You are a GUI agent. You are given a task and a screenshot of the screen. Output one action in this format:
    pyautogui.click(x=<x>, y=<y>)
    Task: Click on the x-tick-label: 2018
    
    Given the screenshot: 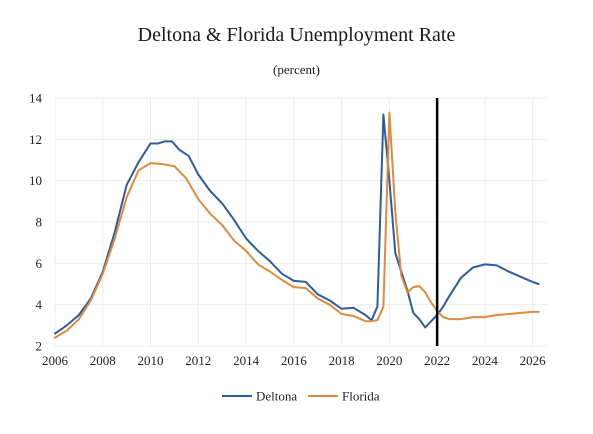 What is the action you would take?
    pyautogui.click(x=342, y=360)
    